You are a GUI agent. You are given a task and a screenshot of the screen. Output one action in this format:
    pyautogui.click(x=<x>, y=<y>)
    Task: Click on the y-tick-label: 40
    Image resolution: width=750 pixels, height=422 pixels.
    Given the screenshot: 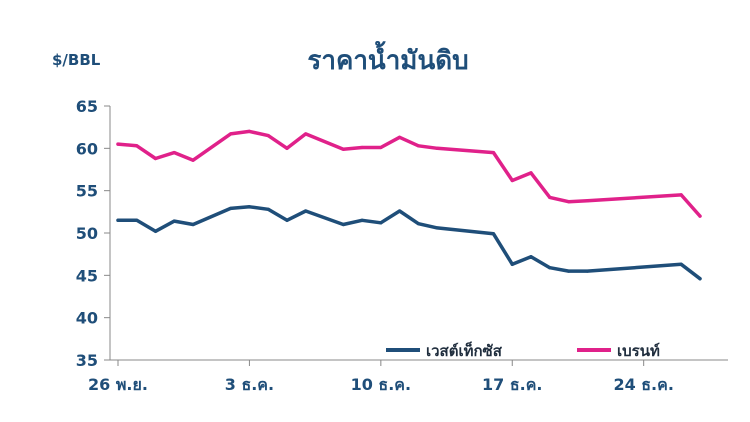 What is the action you would take?
    pyautogui.click(x=87, y=318)
    